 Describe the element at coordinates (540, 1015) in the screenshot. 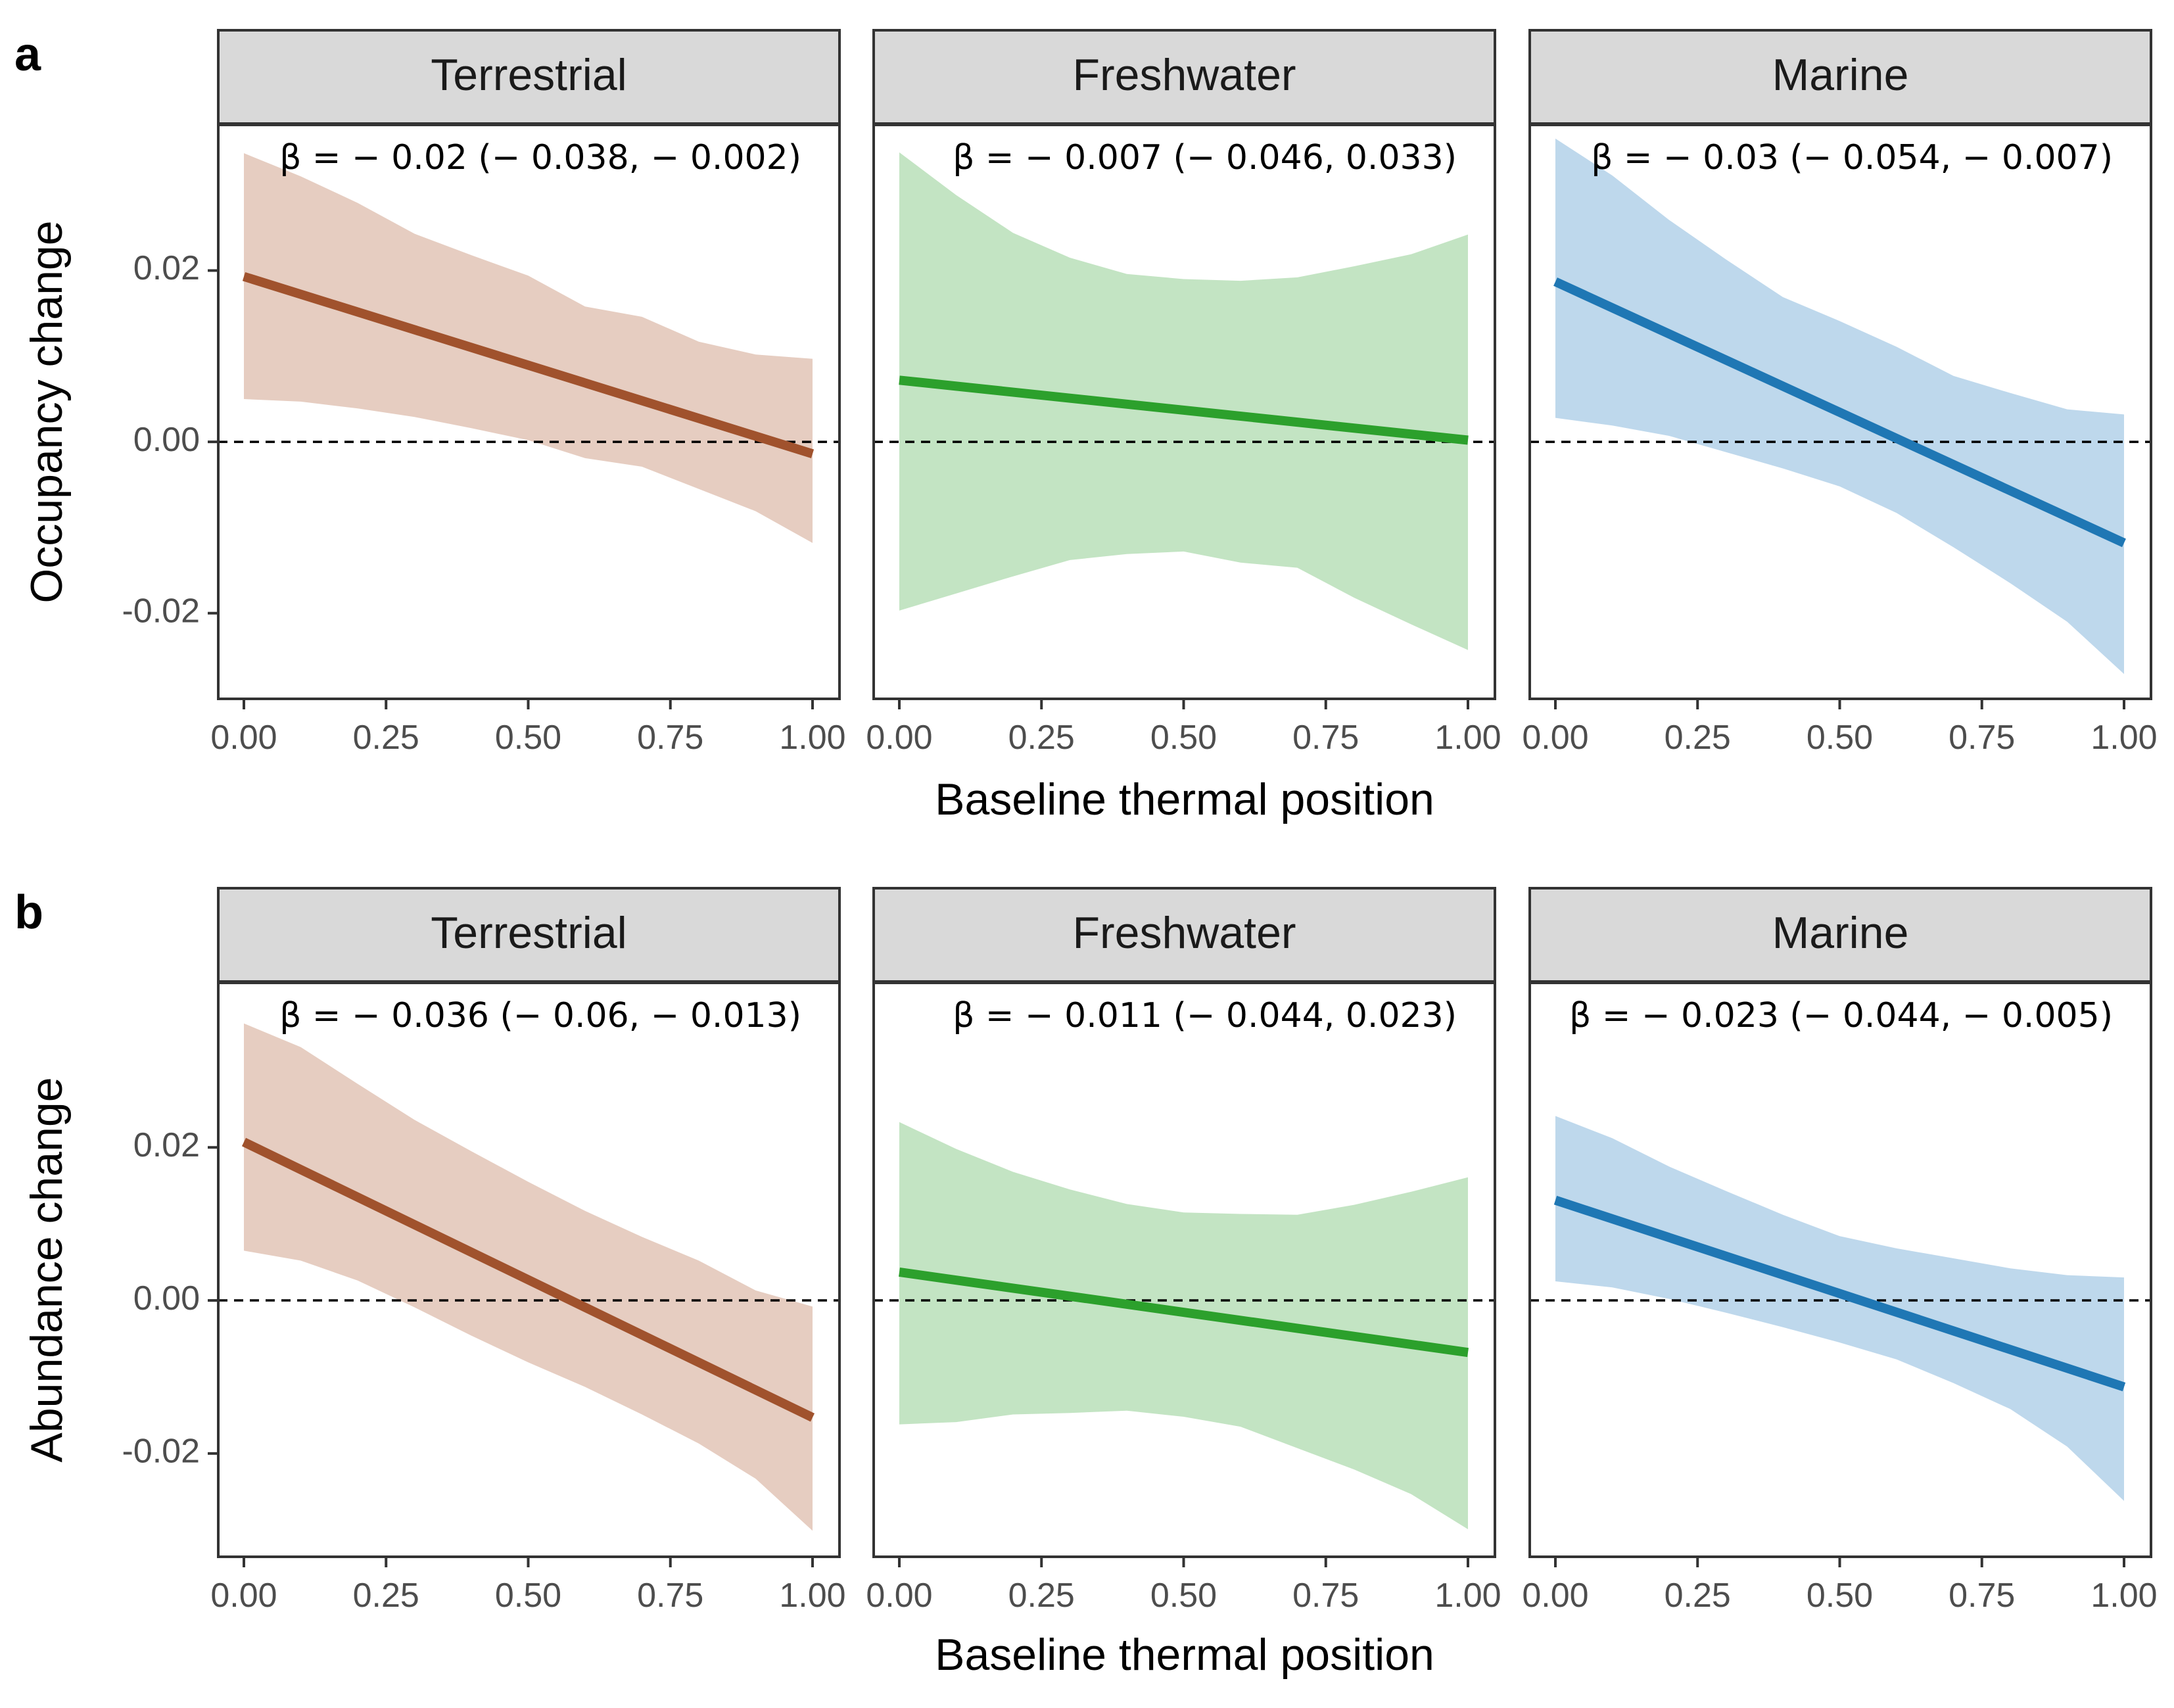

I see `beta-annotation: β = − 0.036 (− 0.06, − 0.013)` at that location.